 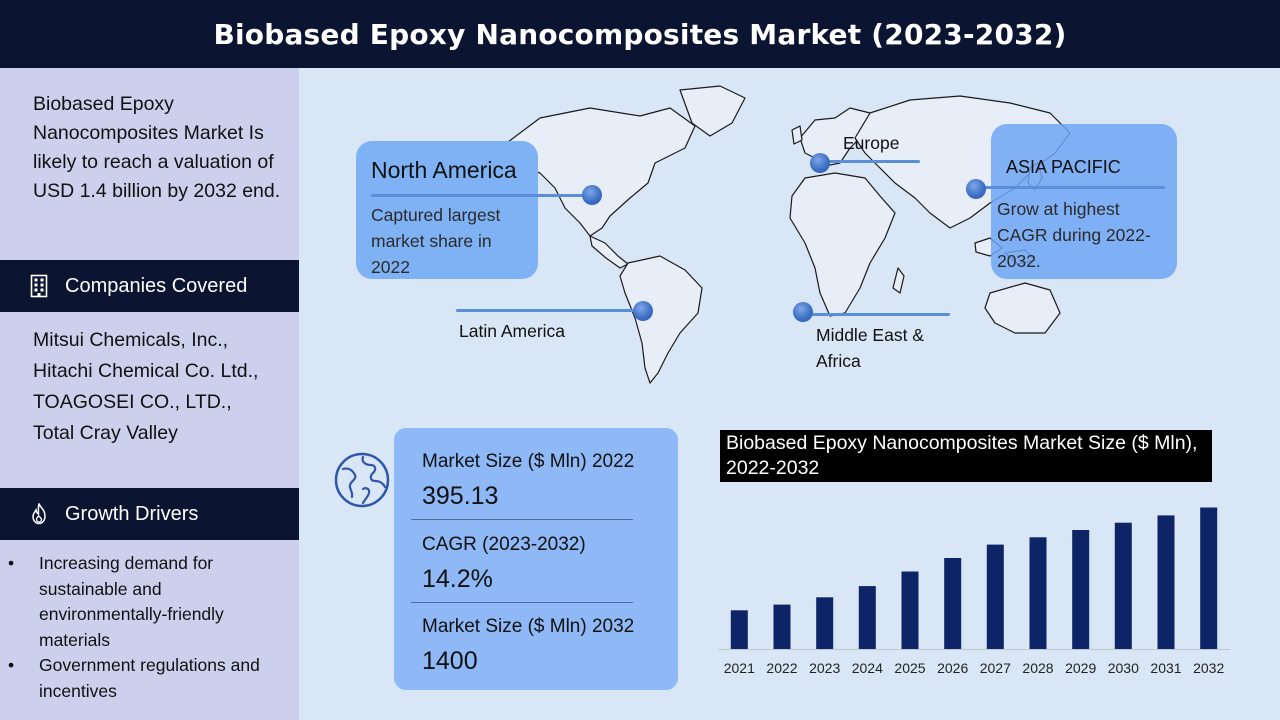 I want to click on bar-2022, so click(x=782, y=626).